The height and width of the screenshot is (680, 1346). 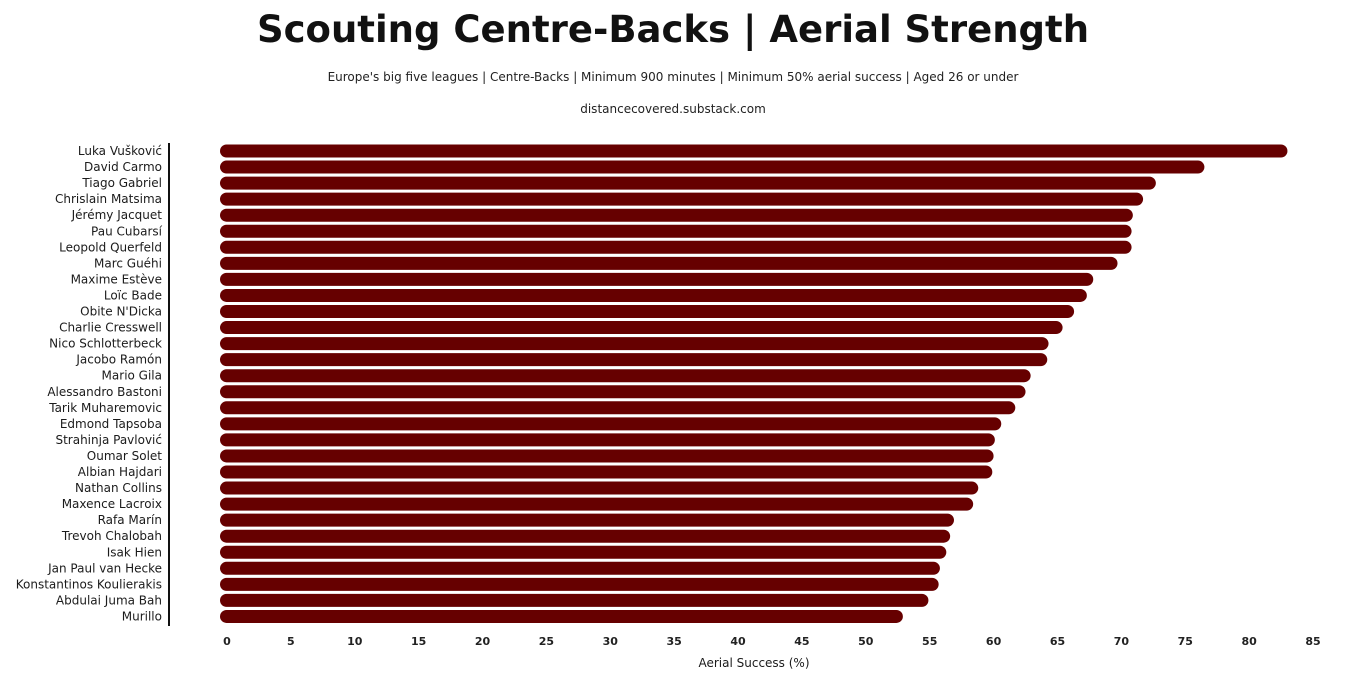 I want to click on category-label: Loïc Bade, so click(x=133, y=295).